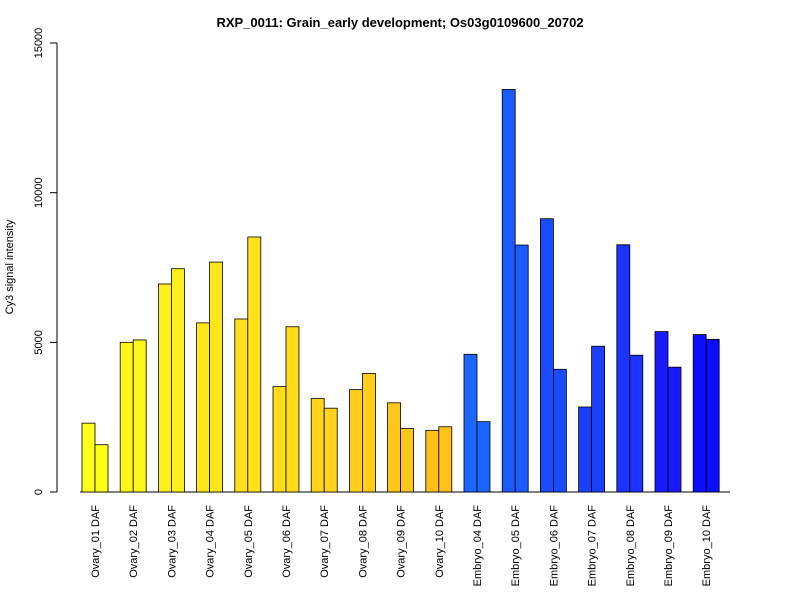 This screenshot has width=800, height=600. I want to click on x-tick-label: Embryo_10 DAF, so click(707, 546).